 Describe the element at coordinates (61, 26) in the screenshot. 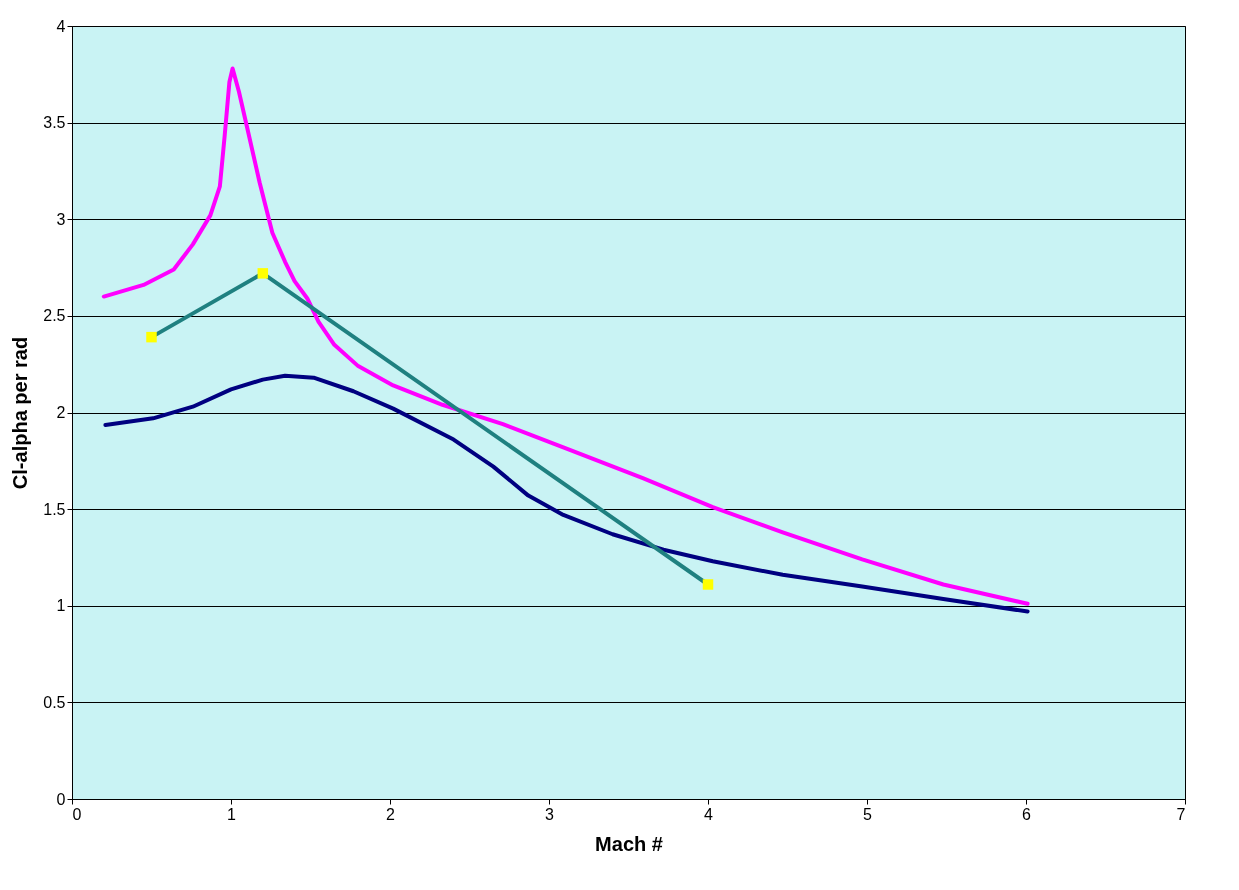

I see `y-tick-label: 4` at that location.